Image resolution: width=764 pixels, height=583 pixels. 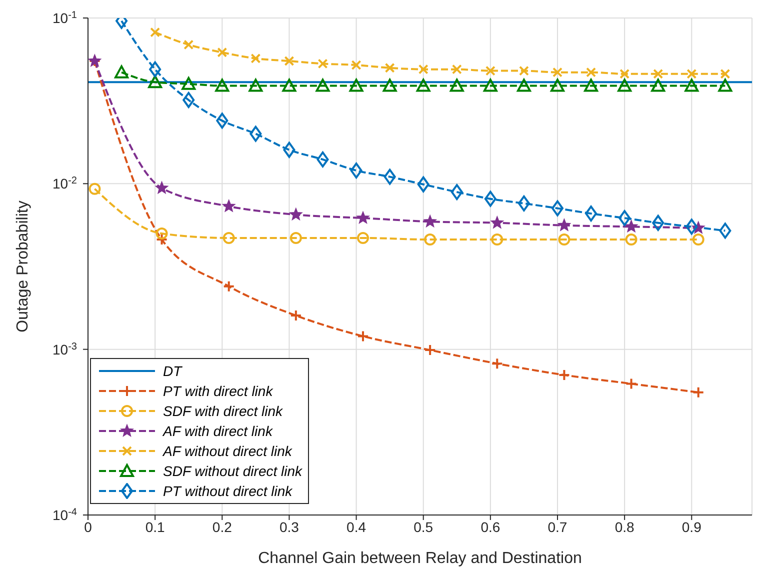 What do you see at coordinates (172, 371) in the screenshot?
I see `legend-label: DT` at bounding box center [172, 371].